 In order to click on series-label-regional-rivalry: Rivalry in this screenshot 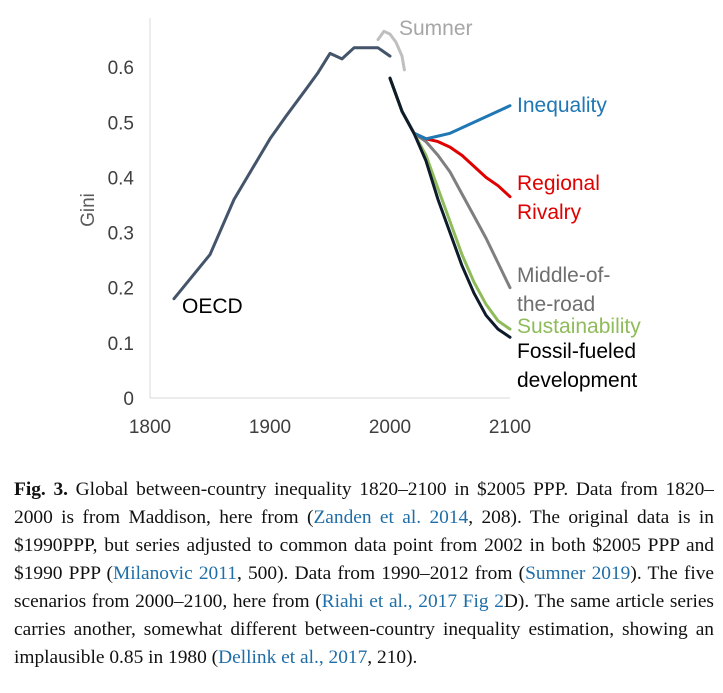, I will do `click(549, 212)`.